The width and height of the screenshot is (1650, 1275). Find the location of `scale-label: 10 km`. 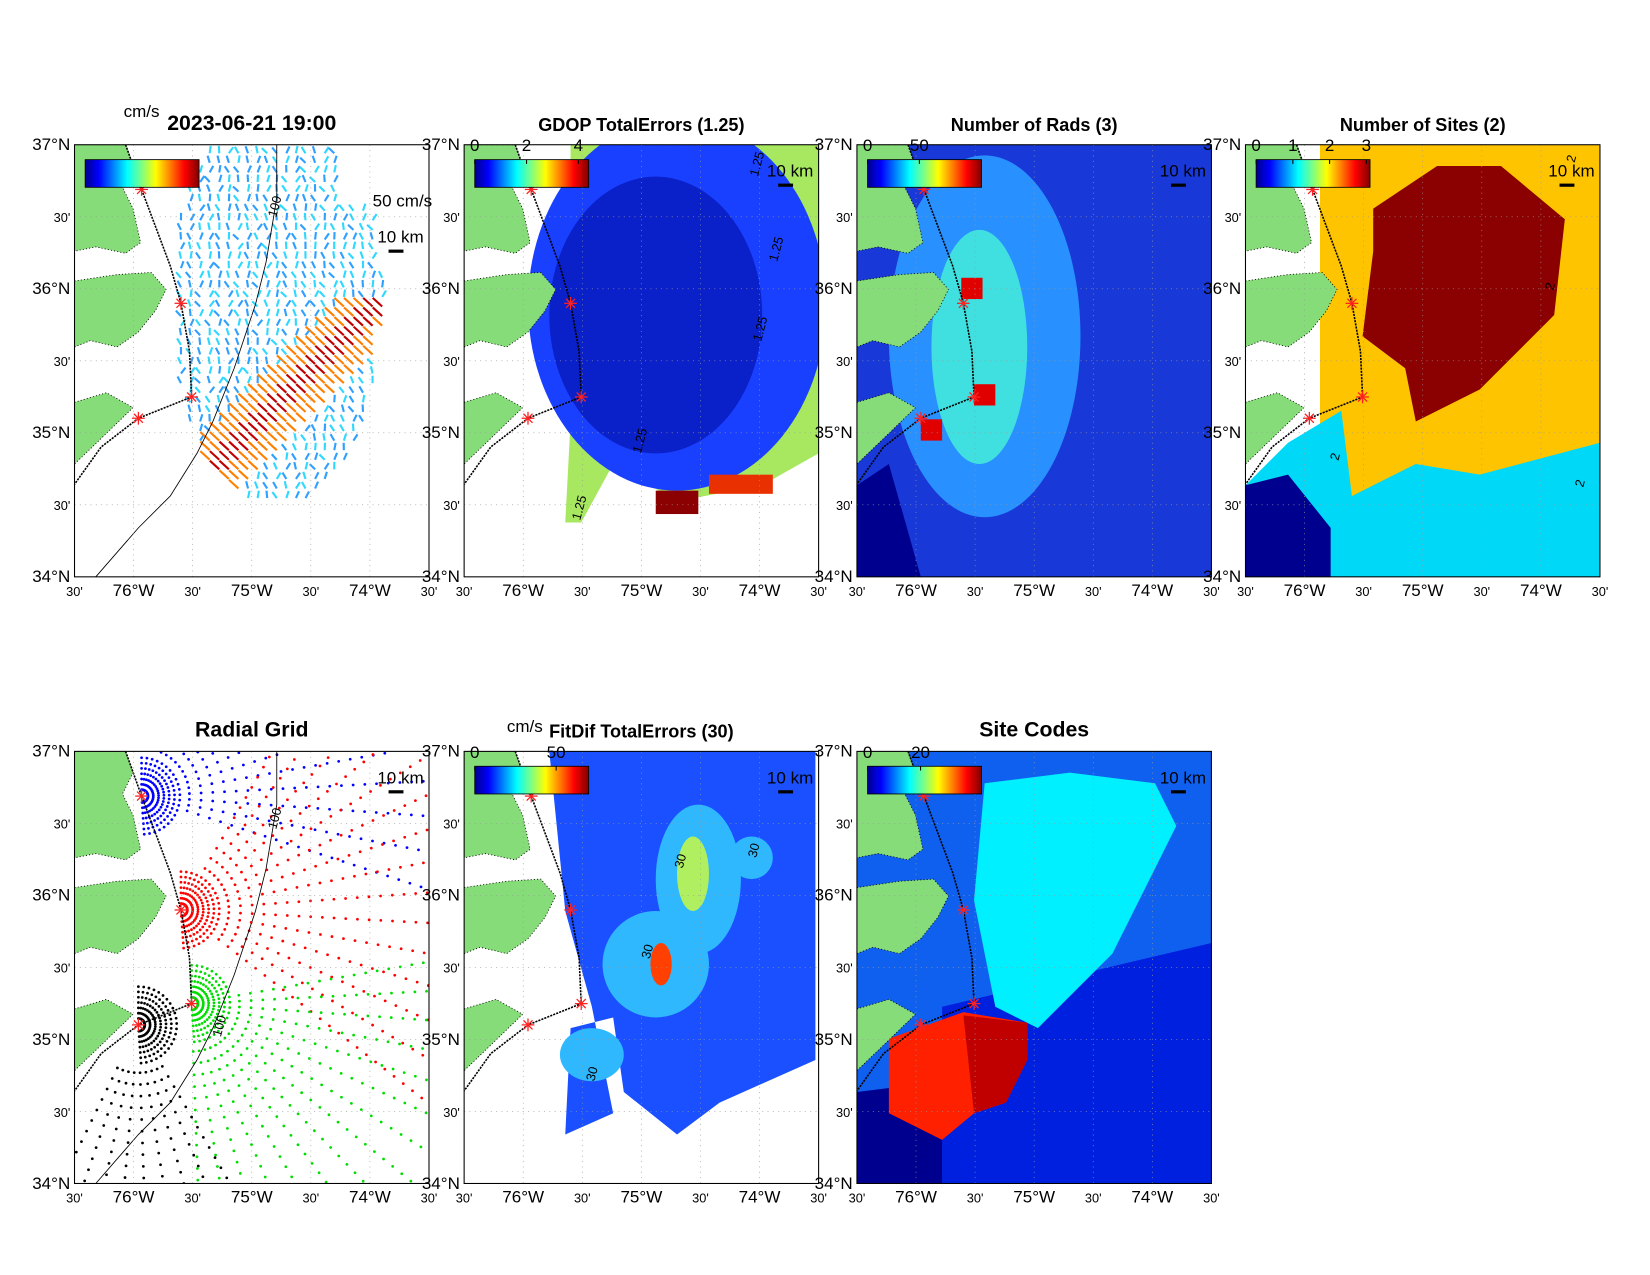

scale-label: 10 km is located at coordinates (790, 777).